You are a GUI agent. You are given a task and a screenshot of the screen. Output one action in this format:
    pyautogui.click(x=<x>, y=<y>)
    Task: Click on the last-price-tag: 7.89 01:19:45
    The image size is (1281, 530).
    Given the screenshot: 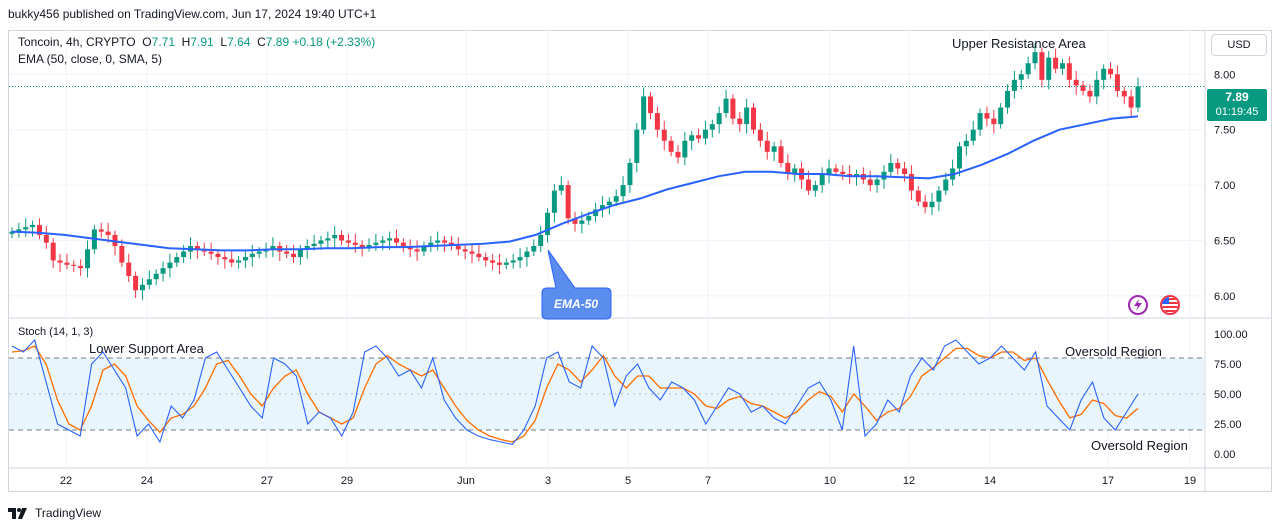 What is the action you would take?
    pyautogui.click(x=1237, y=105)
    